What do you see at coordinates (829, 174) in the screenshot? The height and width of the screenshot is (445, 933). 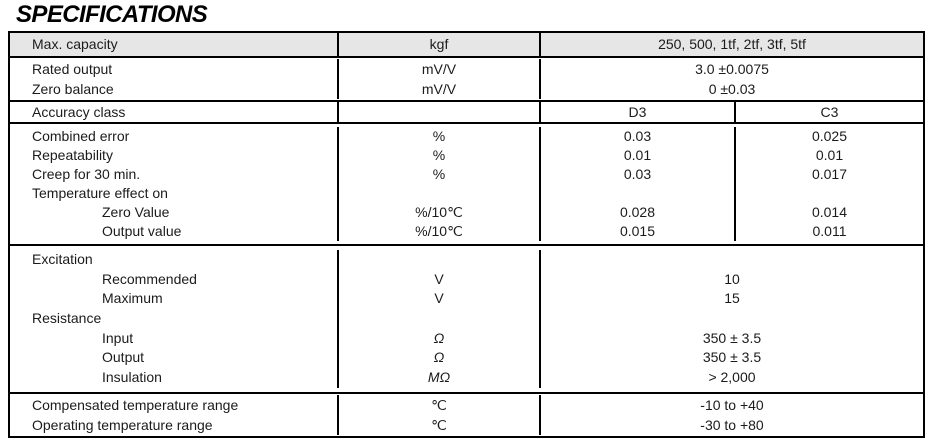 I see `c3-value: 0.017` at bounding box center [829, 174].